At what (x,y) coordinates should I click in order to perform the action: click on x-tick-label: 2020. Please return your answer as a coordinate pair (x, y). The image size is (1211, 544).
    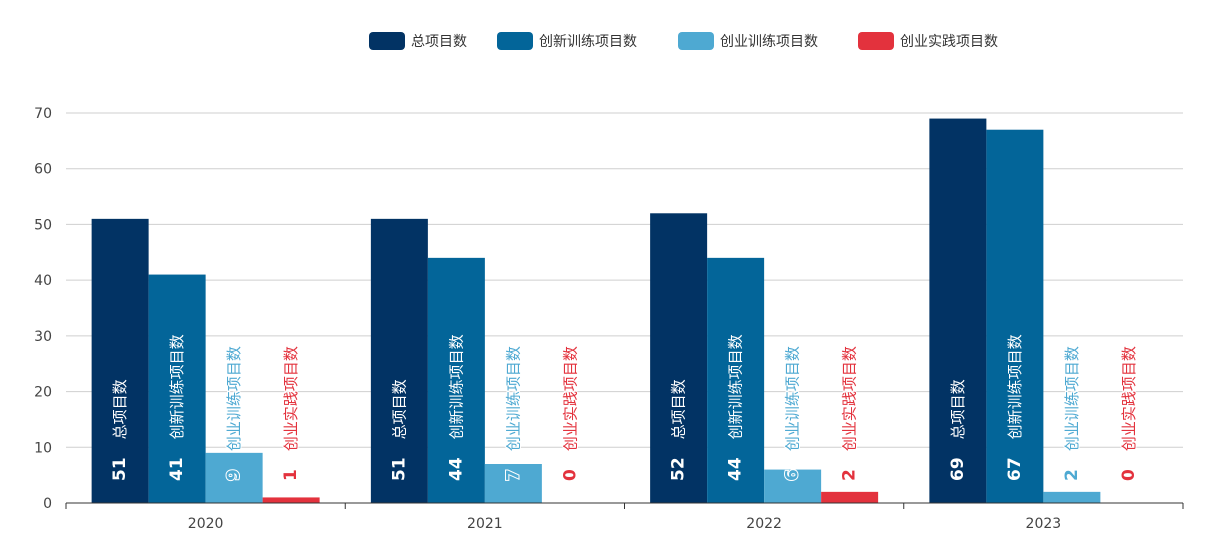
    Looking at the image, I should click on (206, 524).